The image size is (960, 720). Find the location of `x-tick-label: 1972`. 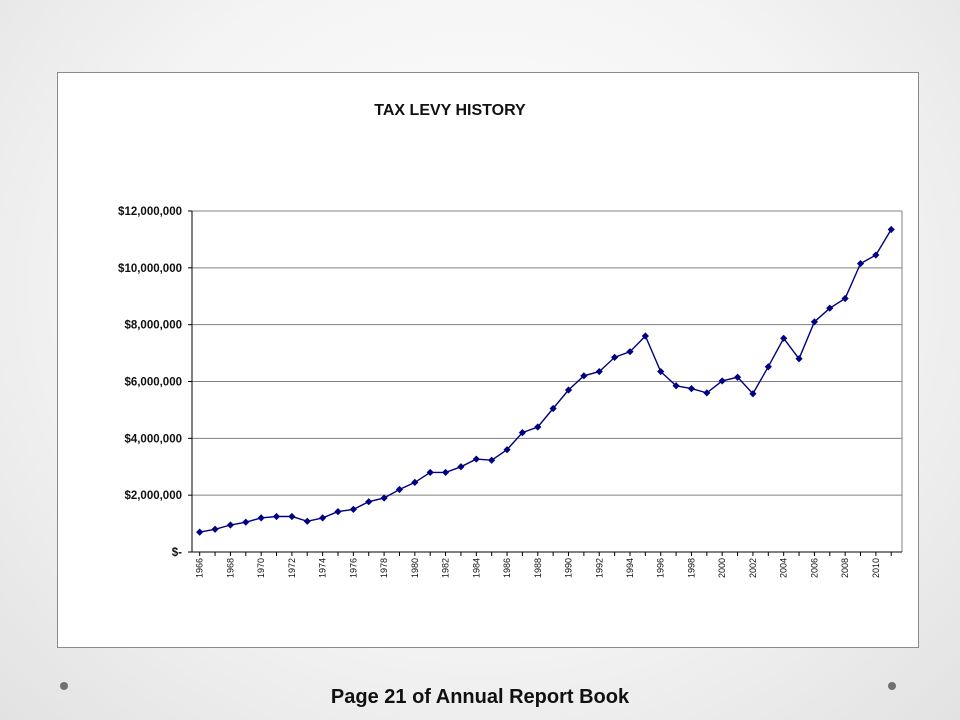

x-tick-label: 1972 is located at coordinates (292, 568).